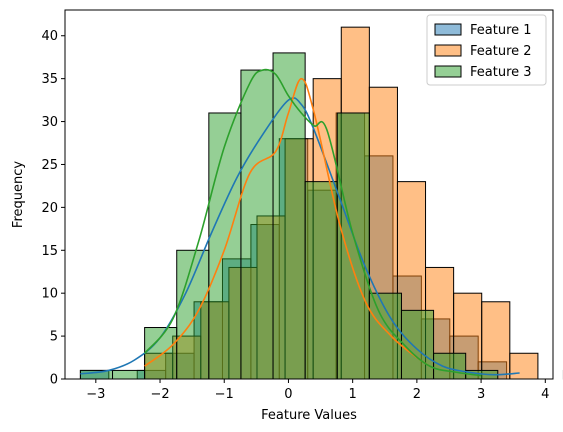 The image size is (563, 432). What do you see at coordinates (49, 122) in the screenshot?
I see `y-tick-label: 30` at bounding box center [49, 122].